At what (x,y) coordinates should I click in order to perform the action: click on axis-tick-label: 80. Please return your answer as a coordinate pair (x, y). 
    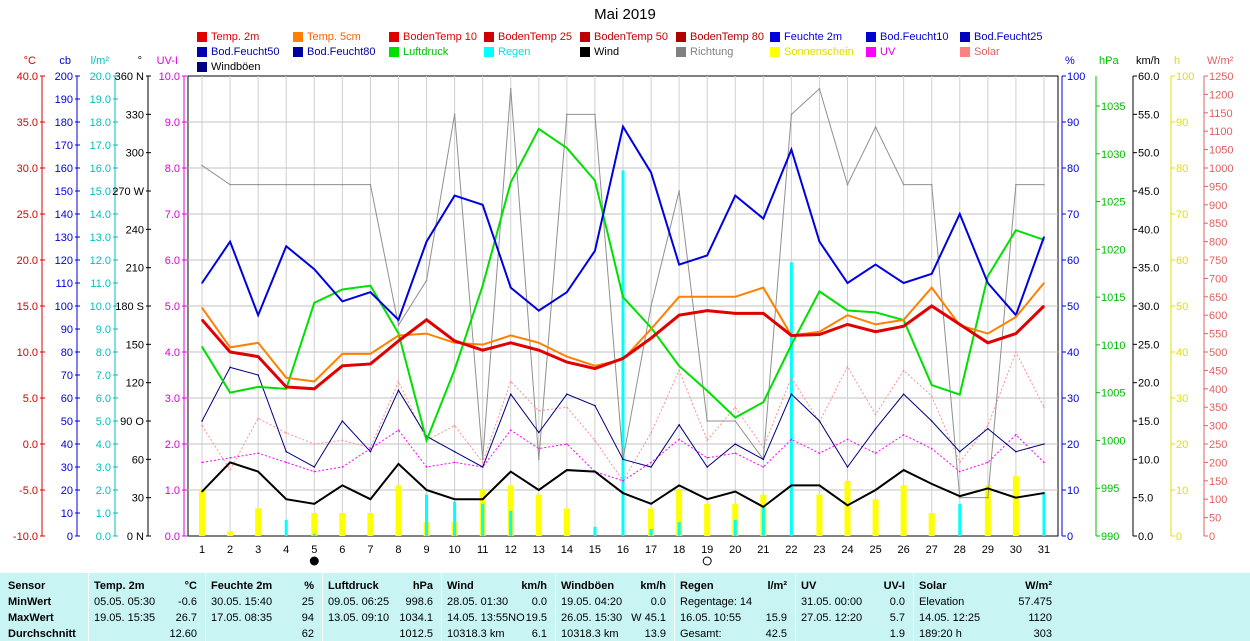
    Looking at the image, I should click on (1073, 169).